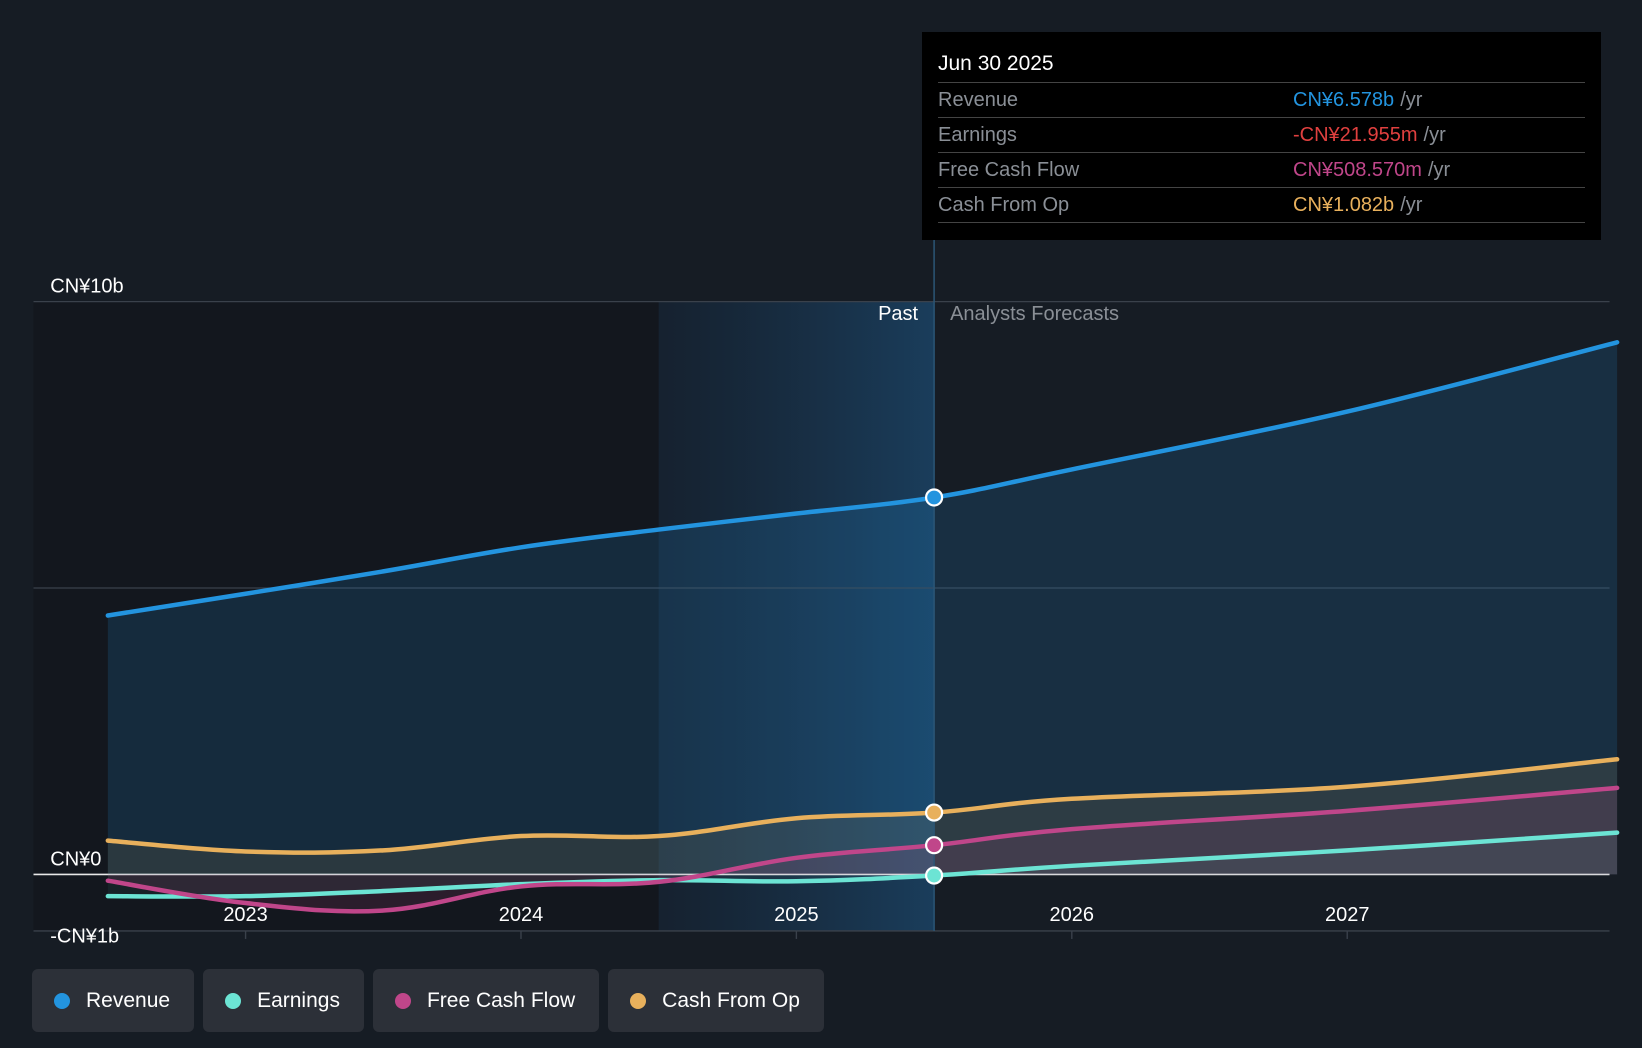 The width and height of the screenshot is (1642, 1048). What do you see at coordinates (978, 100) in the screenshot?
I see `tooltip-label: Revenue` at bounding box center [978, 100].